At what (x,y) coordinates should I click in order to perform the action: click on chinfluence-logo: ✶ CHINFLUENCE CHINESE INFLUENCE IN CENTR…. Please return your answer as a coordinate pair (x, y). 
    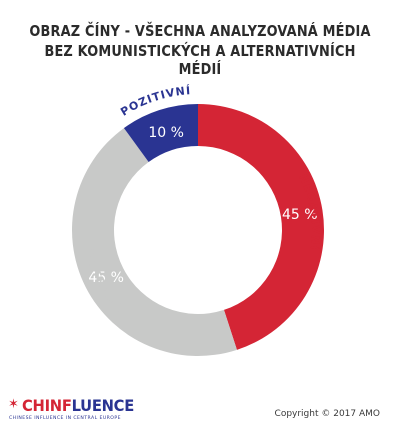
    Looking at the image, I should click on (78, 413).